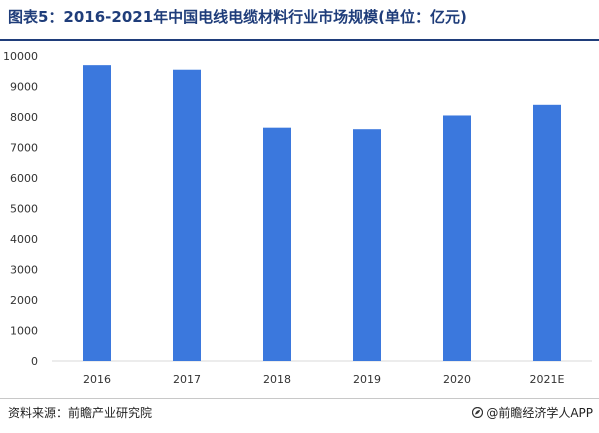 The image size is (599, 433). I want to click on x-tick-label: 2016, so click(97, 379).